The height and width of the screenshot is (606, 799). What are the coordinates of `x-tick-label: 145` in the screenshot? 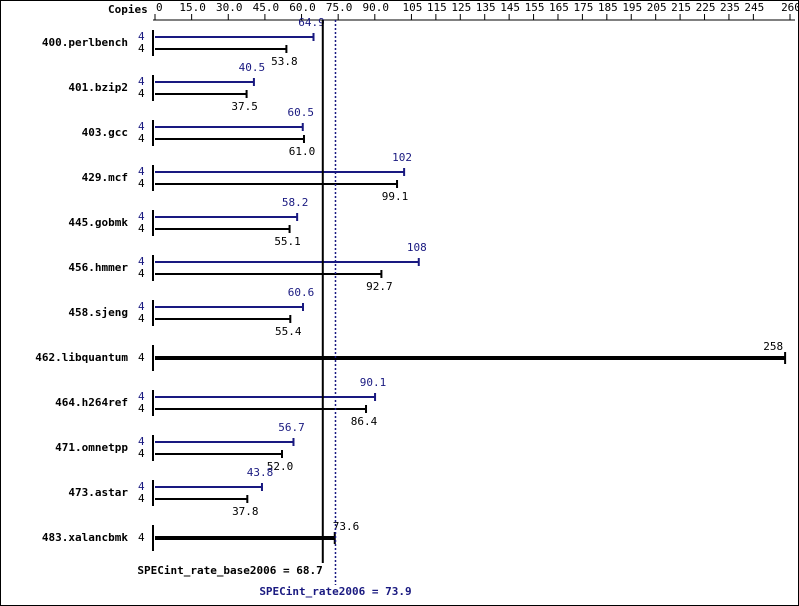 It's located at (510, 7).